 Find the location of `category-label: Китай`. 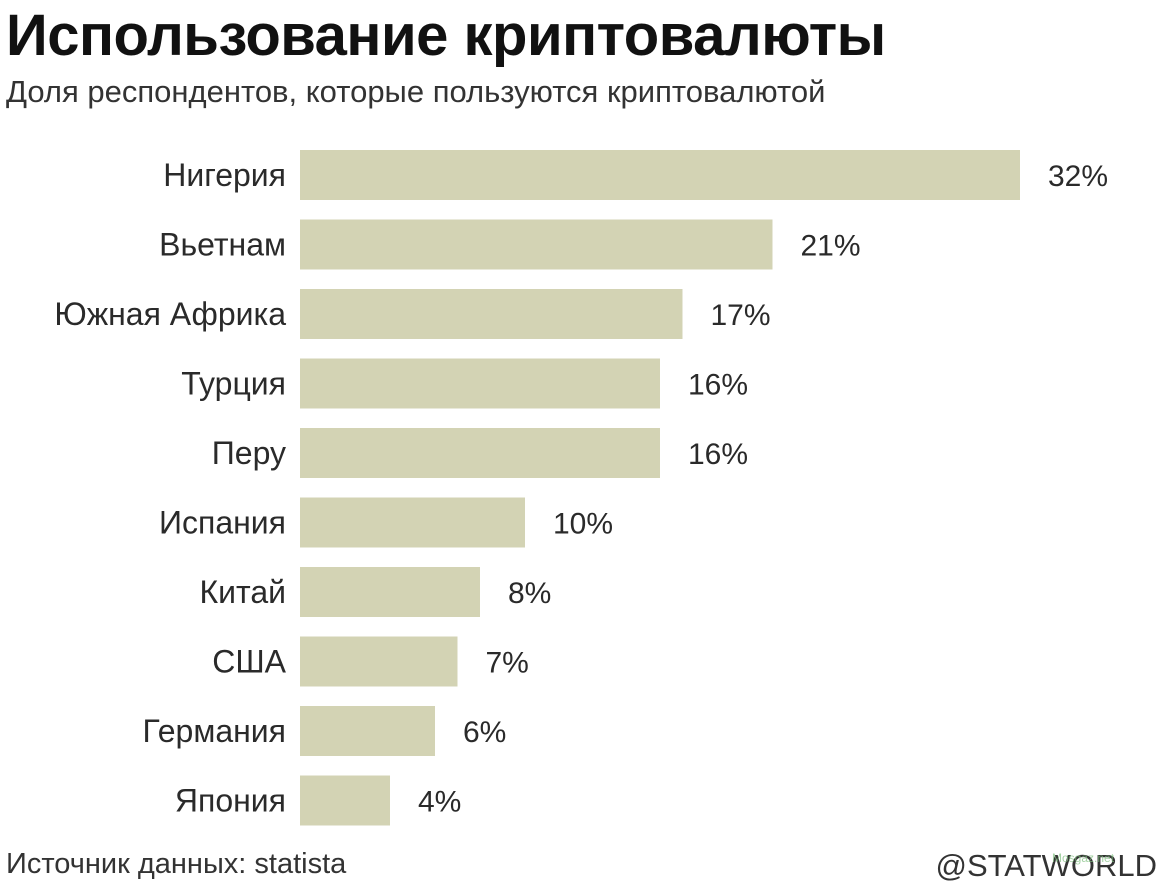

category-label: Китай is located at coordinates (243, 592).